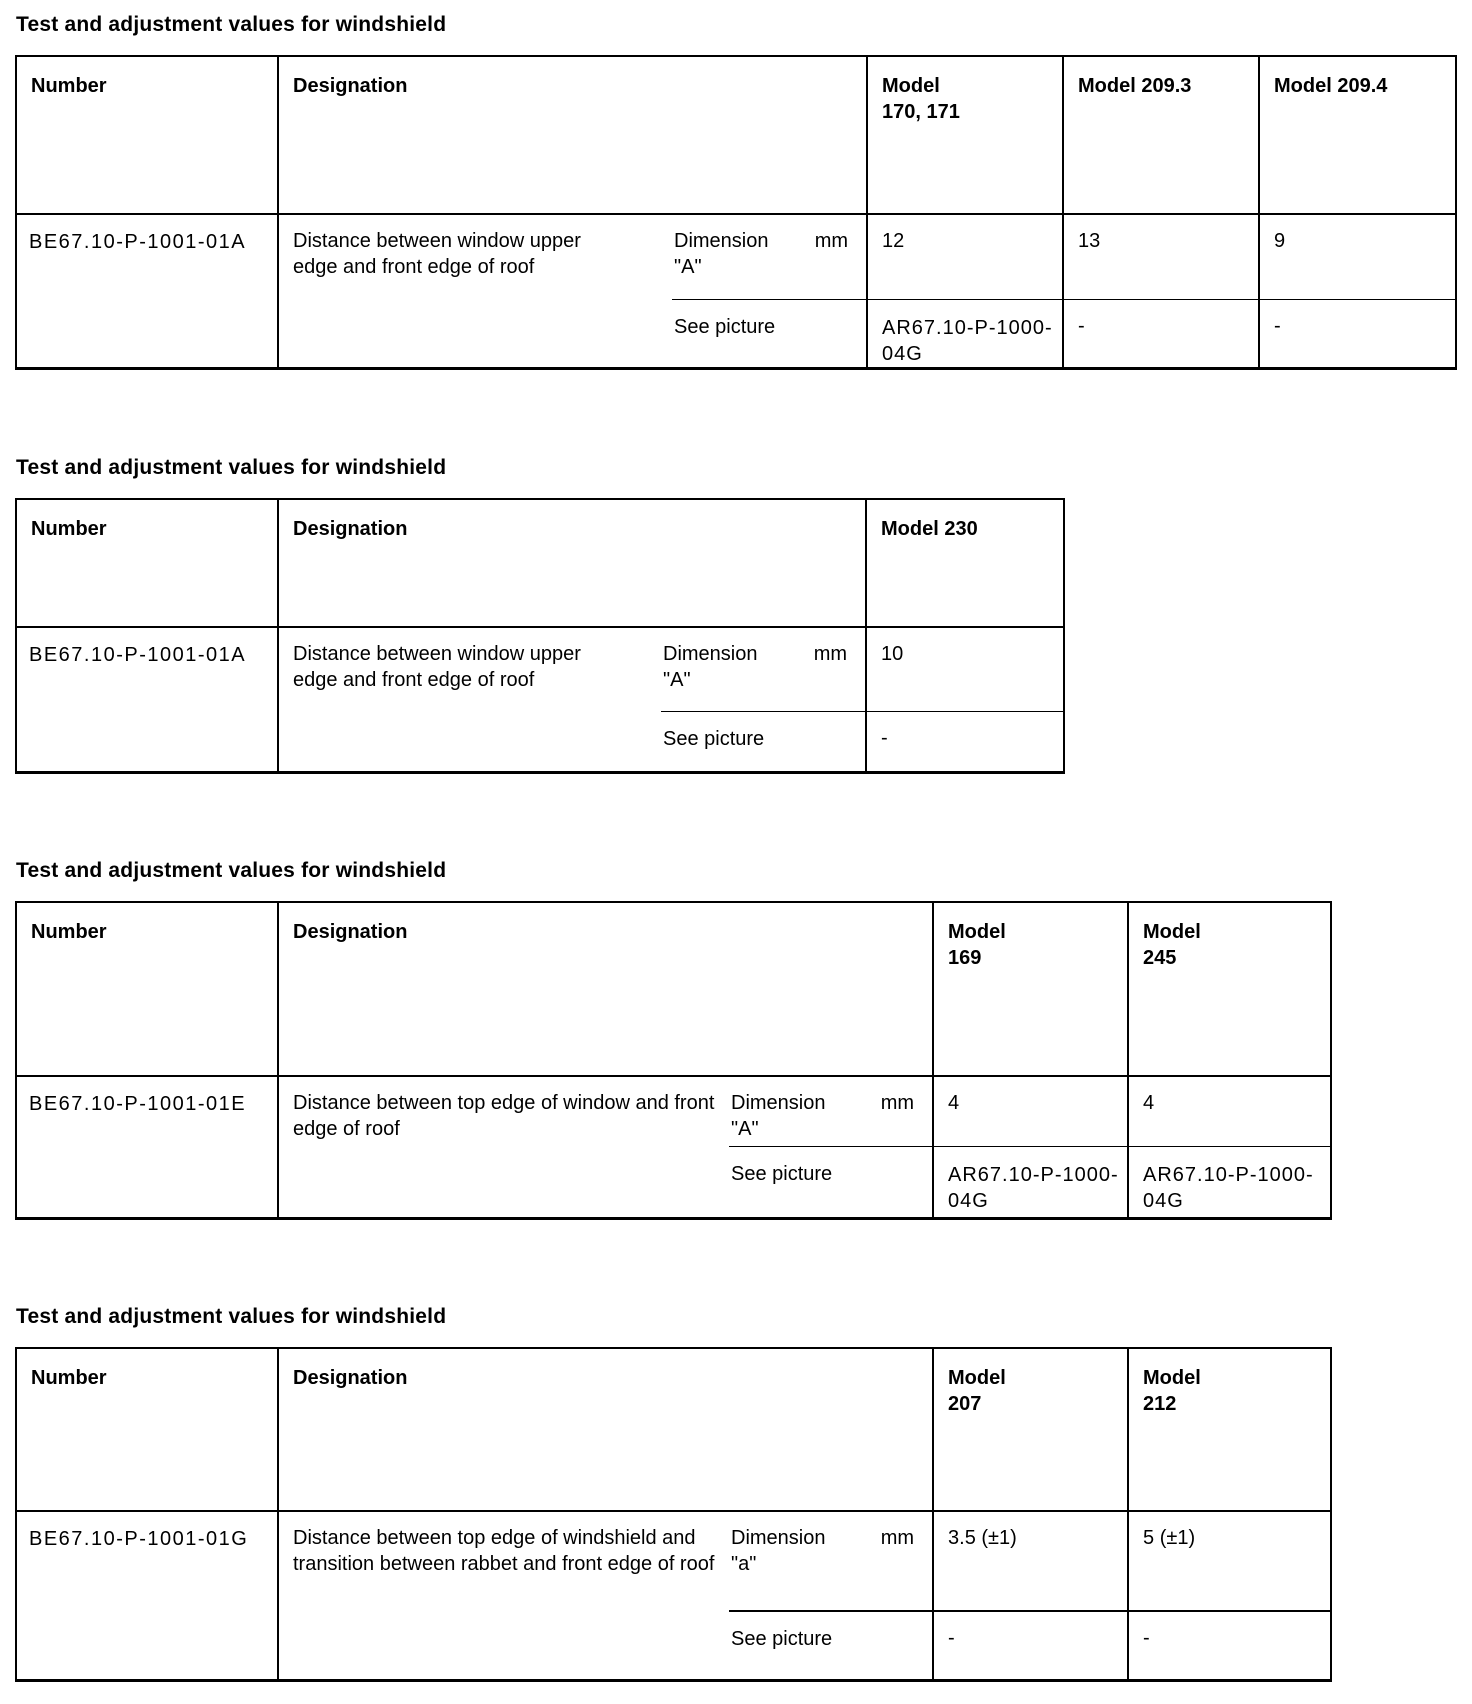 This screenshot has width=1472, height=1704. I want to click on value-cell: 13, so click(1161, 256).